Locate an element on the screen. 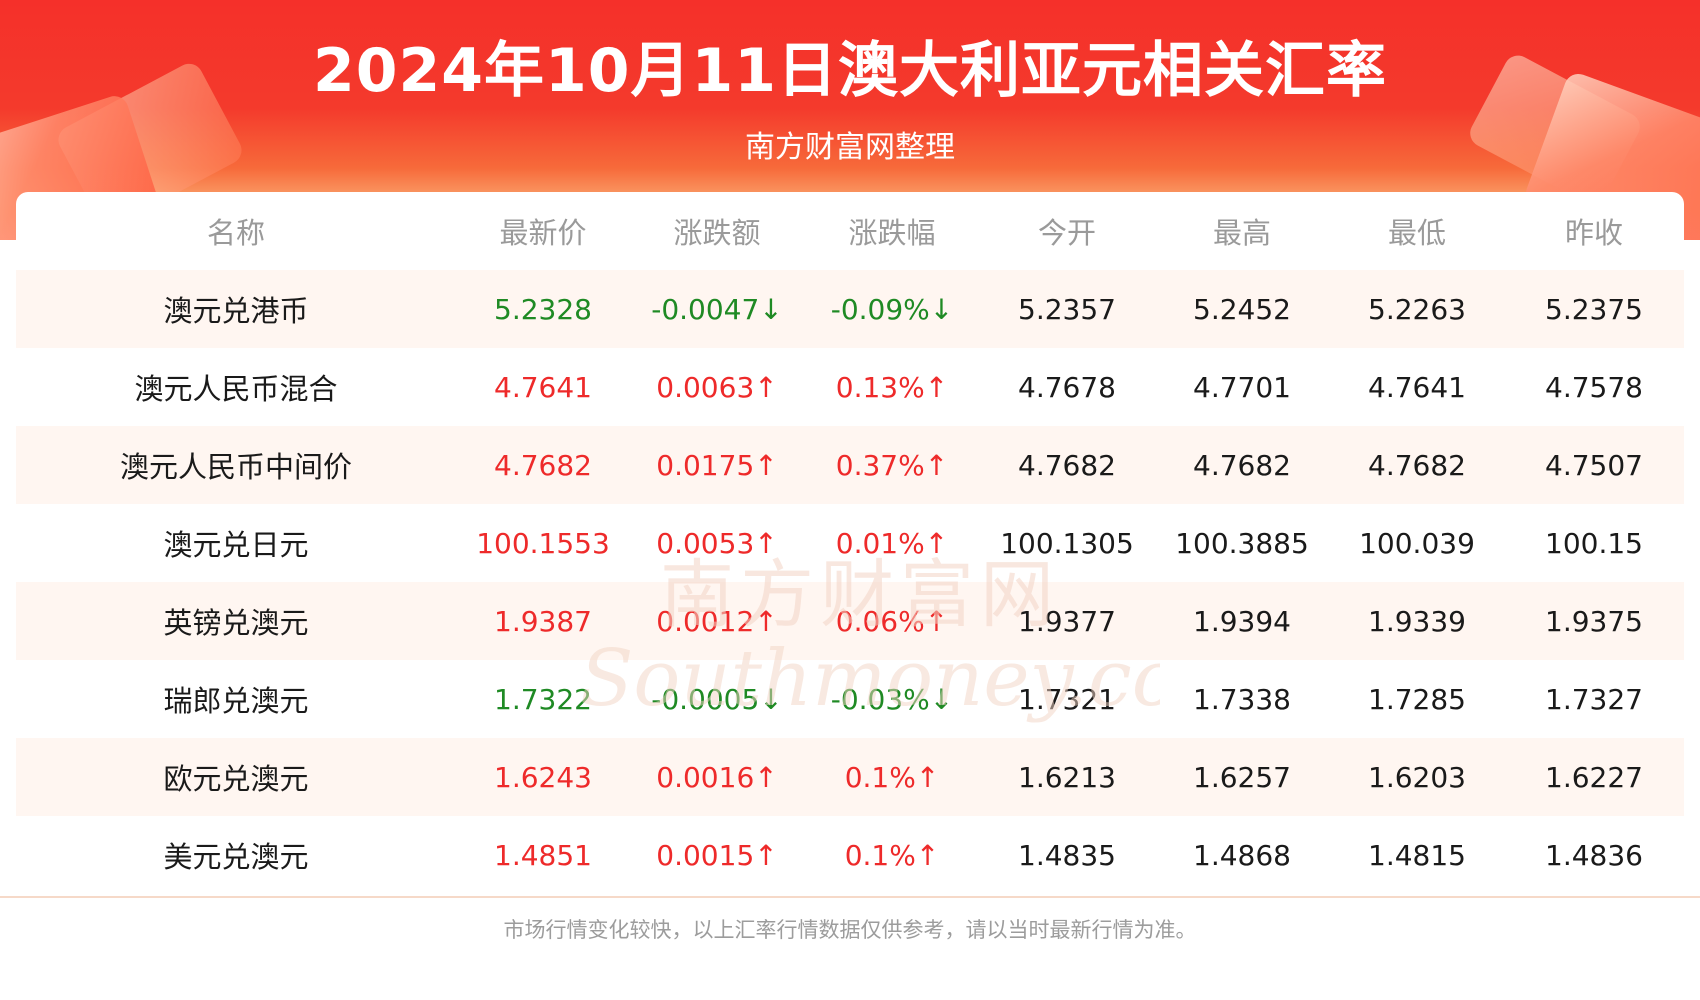 The image size is (1700, 1000). row-change: 0.0053↑ is located at coordinates (717, 543).